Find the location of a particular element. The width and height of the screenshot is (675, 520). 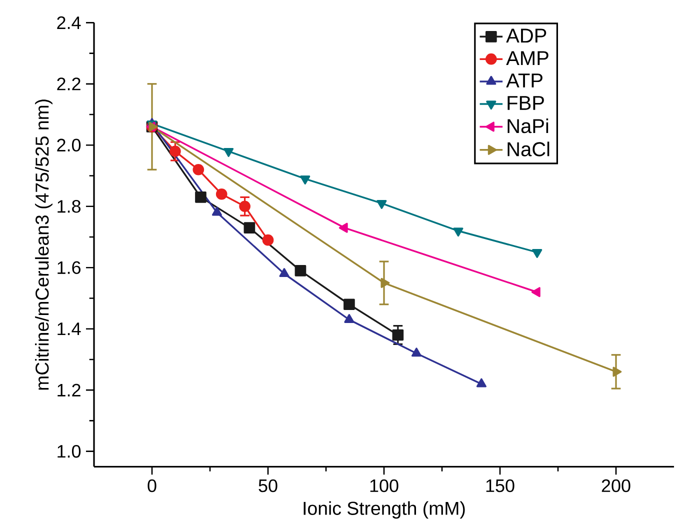

y-axis-title: mCitrine/mCerulean3 (475/525 nm) is located at coordinates (43, 245).